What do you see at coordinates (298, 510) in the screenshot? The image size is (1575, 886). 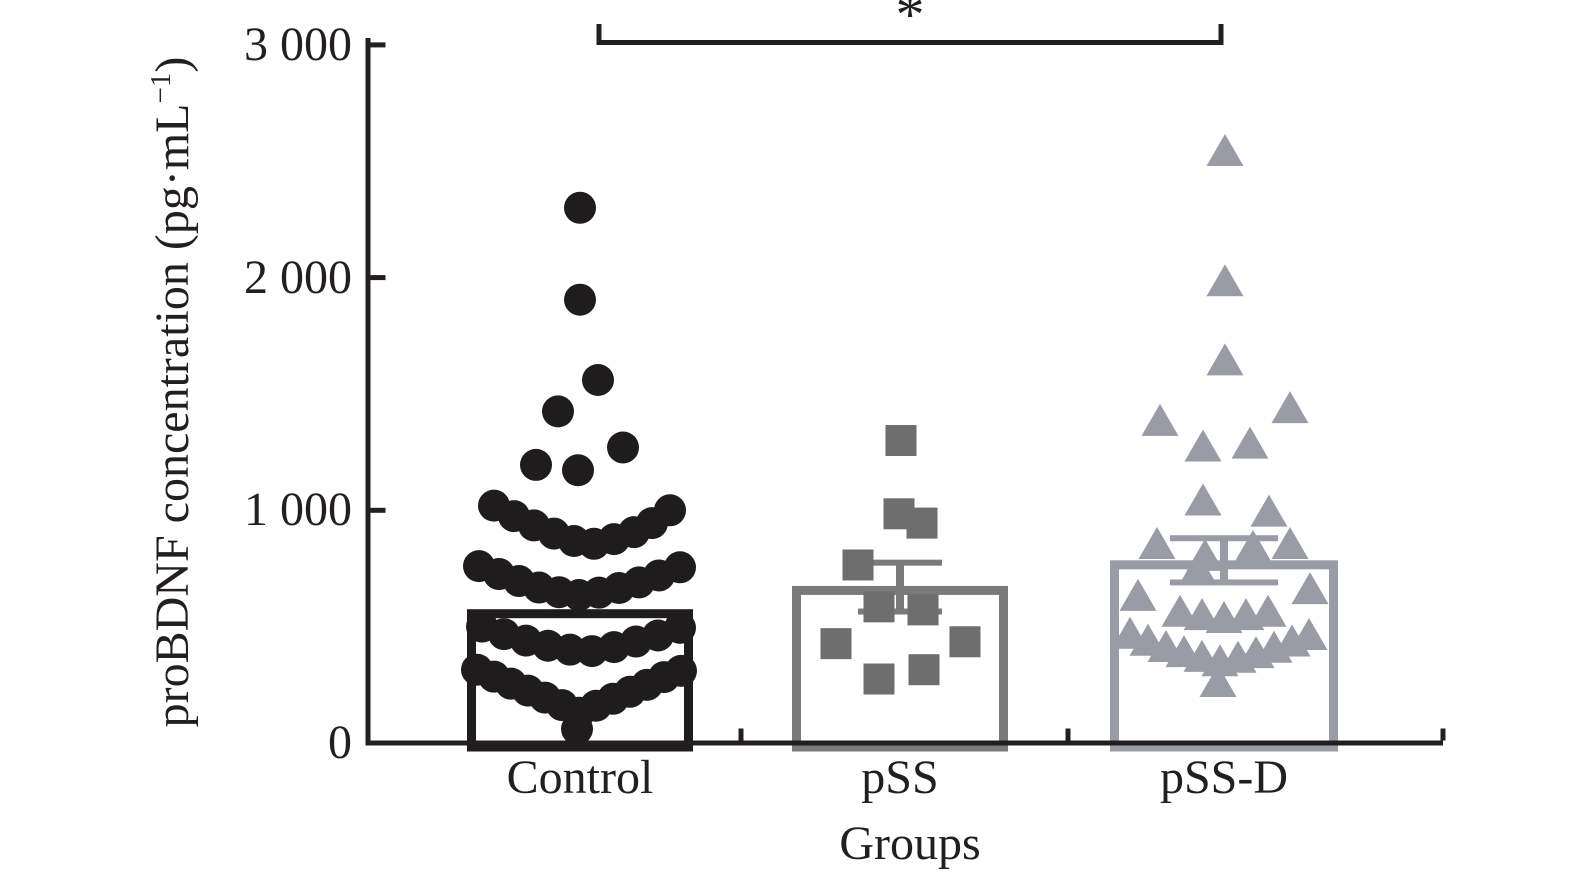 I see `y-tick-label-1000: 1 000` at bounding box center [298, 510].